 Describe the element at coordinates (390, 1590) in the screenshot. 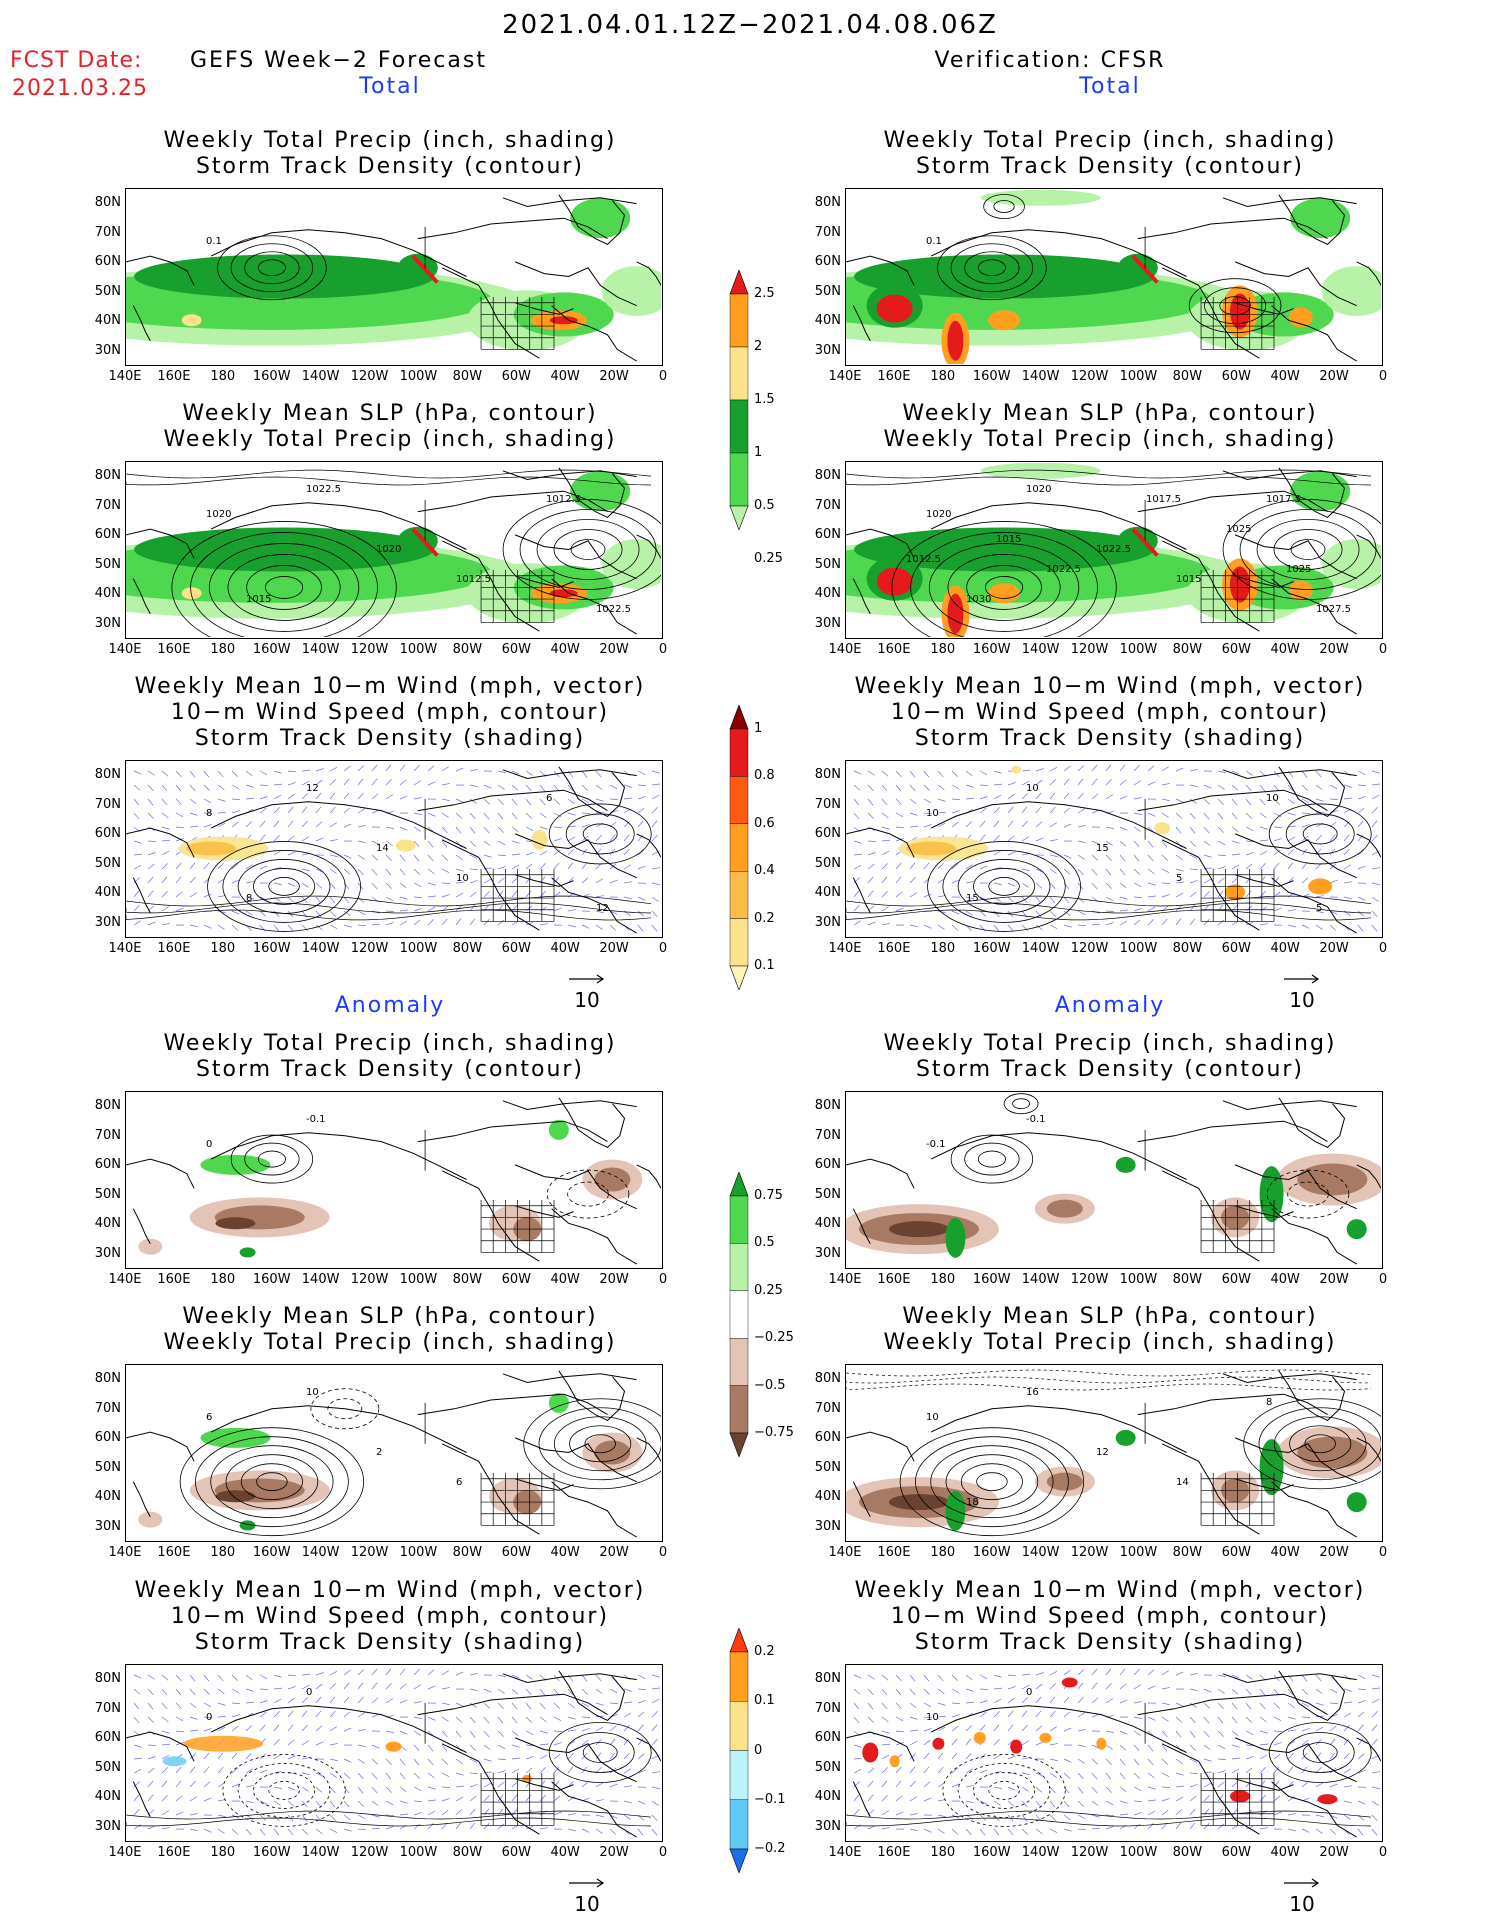

I see `fcst-anom-wind-title-1: Weekly Mean 10−m Wind (mph, vector)` at that location.